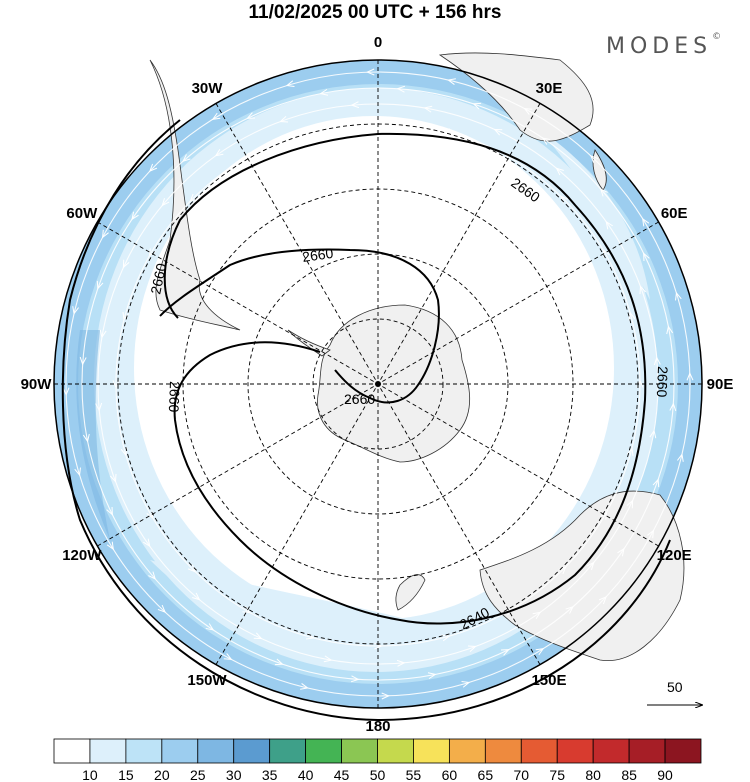  What do you see at coordinates (450, 774) in the screenshot?
I see `colorbar-tick-label: 60` at bounding box center [450, 774].